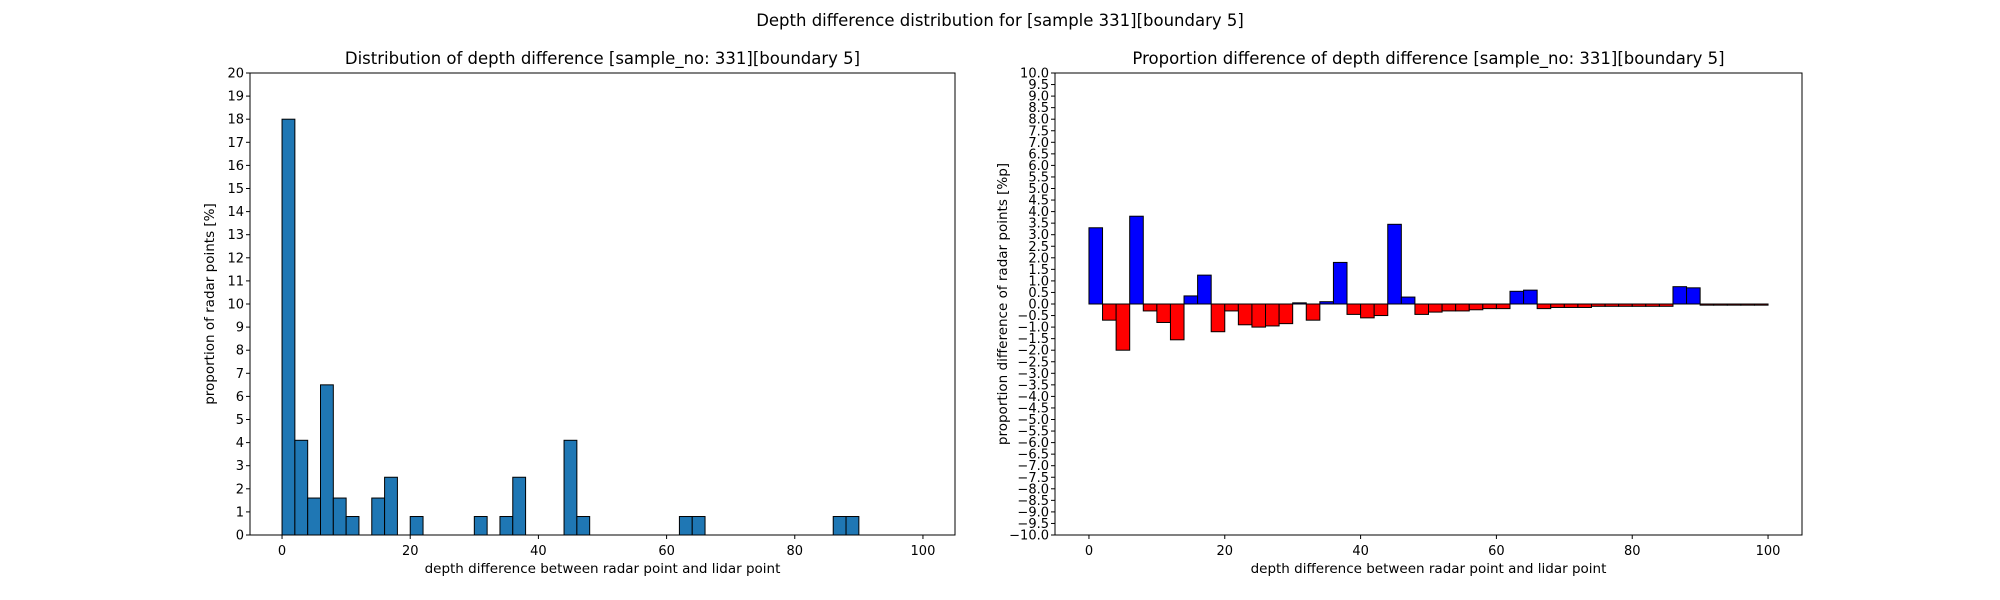 This screenshot has height=600, width=2000. Describe the element at coordinates (1033, 512) in the screenshot. I see `difference-y-tick-label: −9.0` at that location.